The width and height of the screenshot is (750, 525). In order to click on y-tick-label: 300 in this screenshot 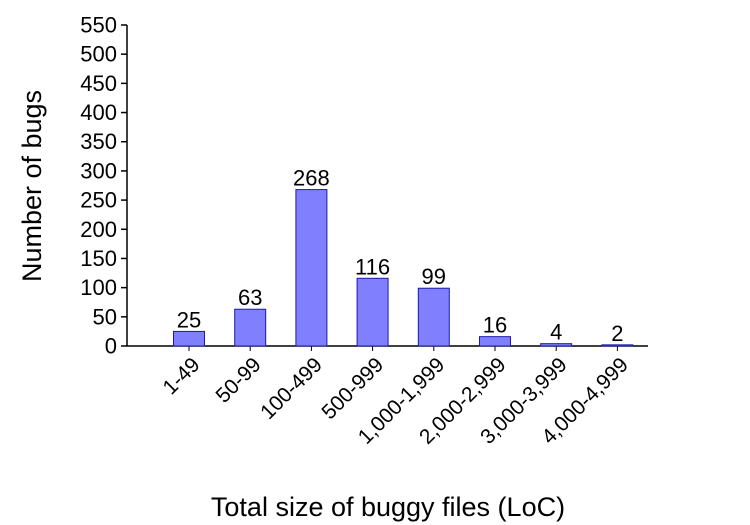, I will do `click(98, 170)`.